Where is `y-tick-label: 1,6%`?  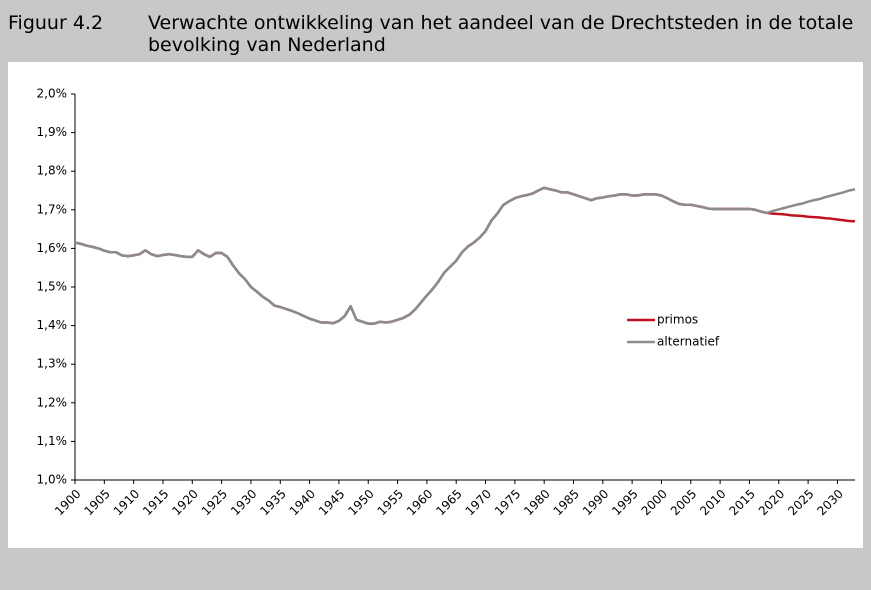
y-tick-label: 1,6% is located at coordinates (52, 248).